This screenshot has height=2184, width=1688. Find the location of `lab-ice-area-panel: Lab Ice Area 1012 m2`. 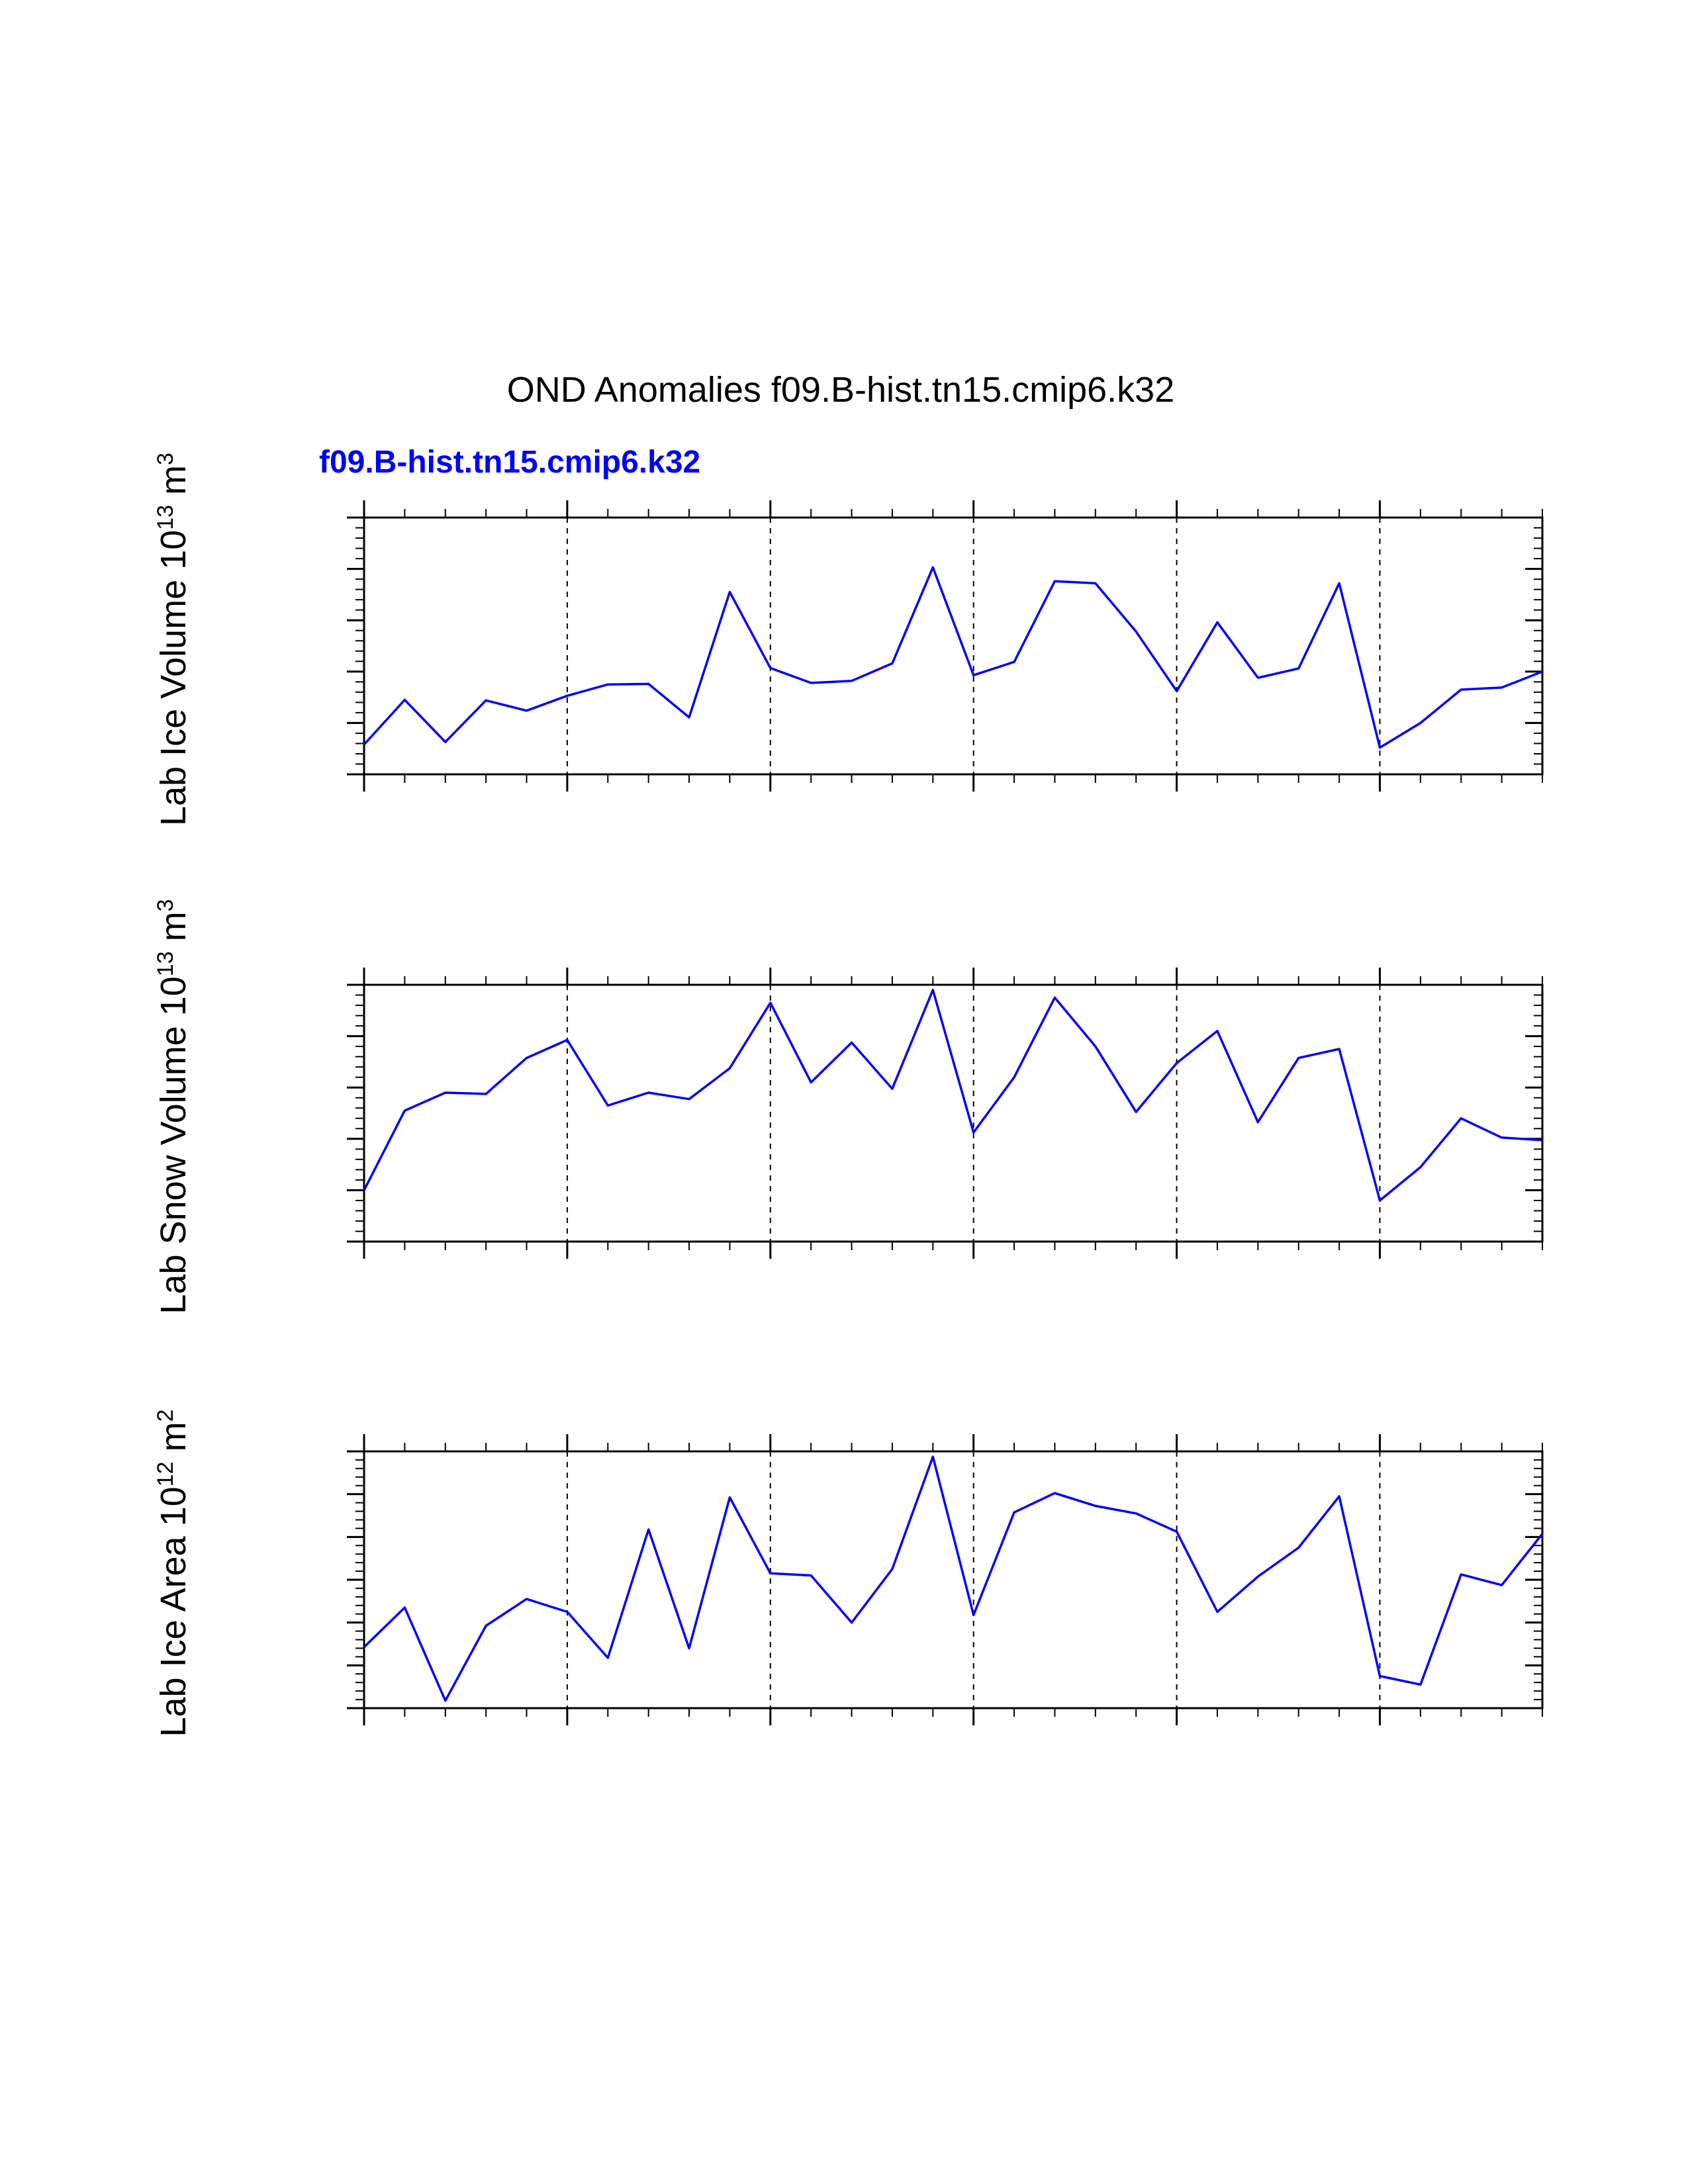

lab-ice-area-panel: Lab Ice Area 1012 m2 is located at coordinates (848, 1573).